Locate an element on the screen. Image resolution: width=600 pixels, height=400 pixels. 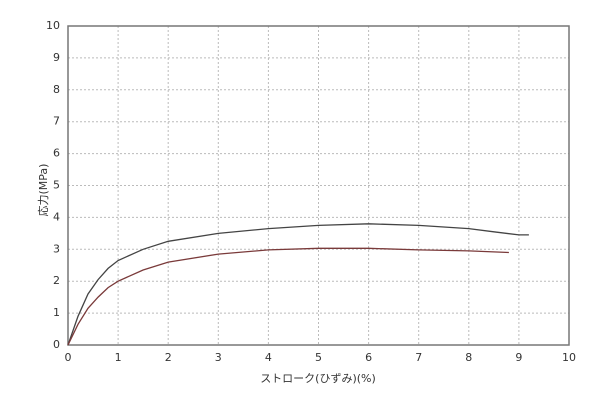
x-tick-label: 8 is located at coordinates (468, 357).